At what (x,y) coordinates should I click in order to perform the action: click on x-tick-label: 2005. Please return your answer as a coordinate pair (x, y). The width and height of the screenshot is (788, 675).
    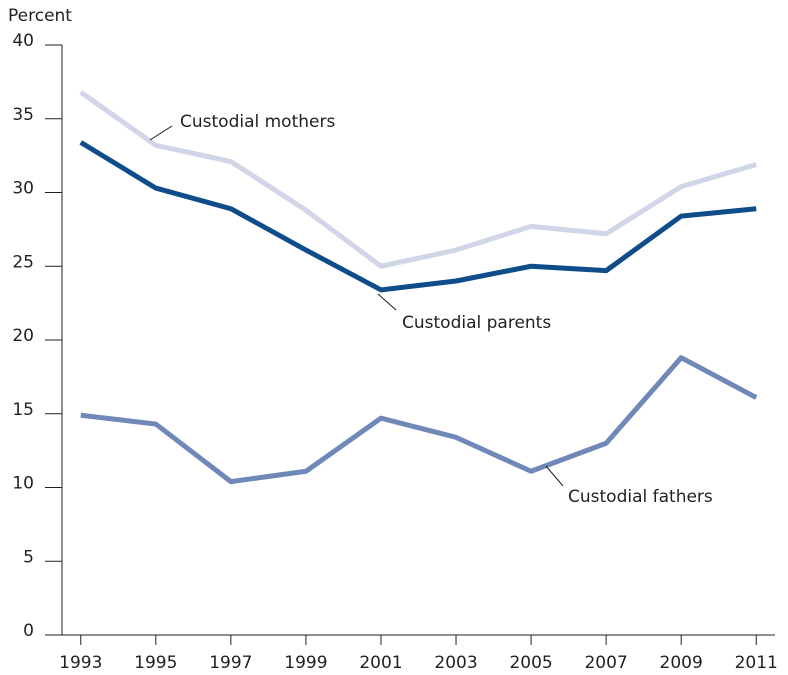
    Looking at the image, I should click on (530, 663).